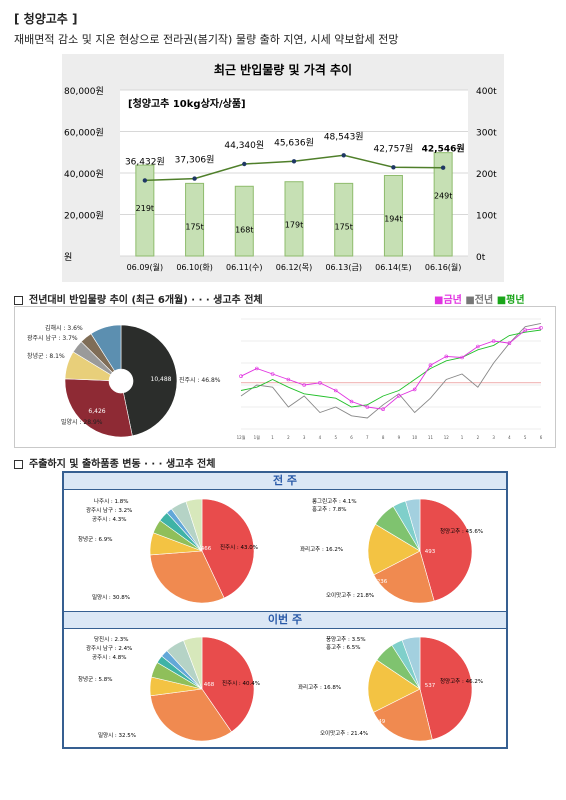  I want to click on section2-title: 주출하지 및 출하품종 변동 · · · 생고추 전체, so click(114, 462).